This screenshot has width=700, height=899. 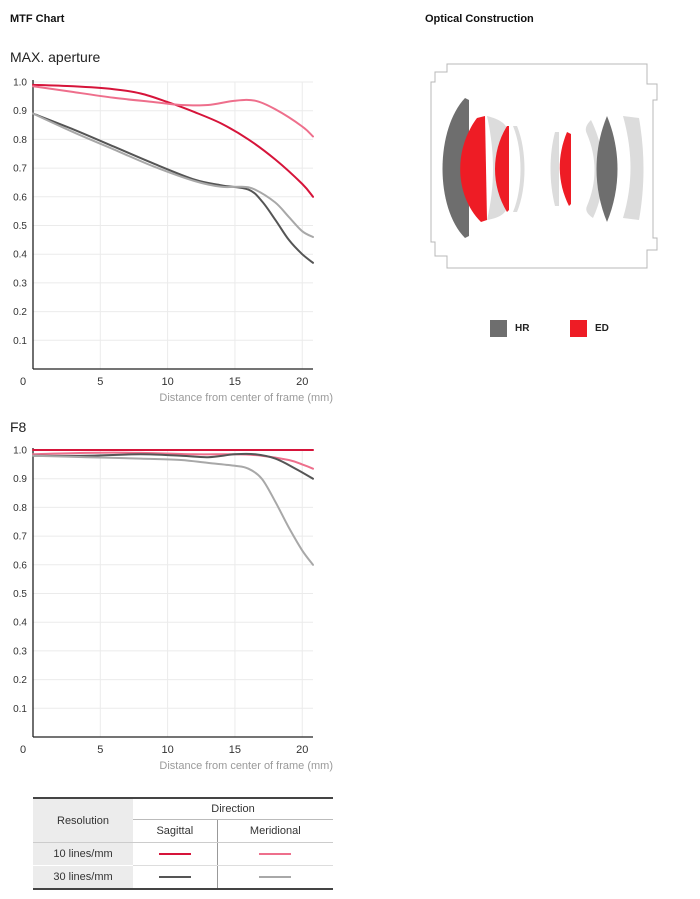 I want to click on chart-title-f8: F8, so click(x=18, y=427).